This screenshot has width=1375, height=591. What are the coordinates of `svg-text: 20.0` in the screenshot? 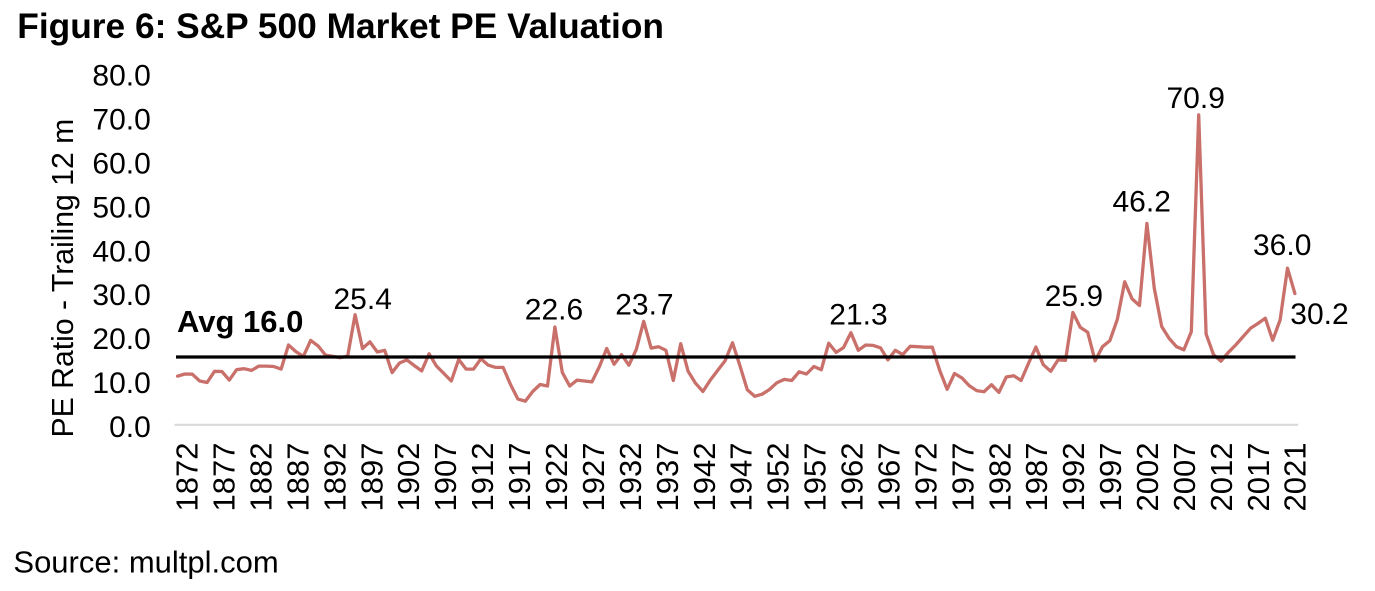 It's located at (121, 339).